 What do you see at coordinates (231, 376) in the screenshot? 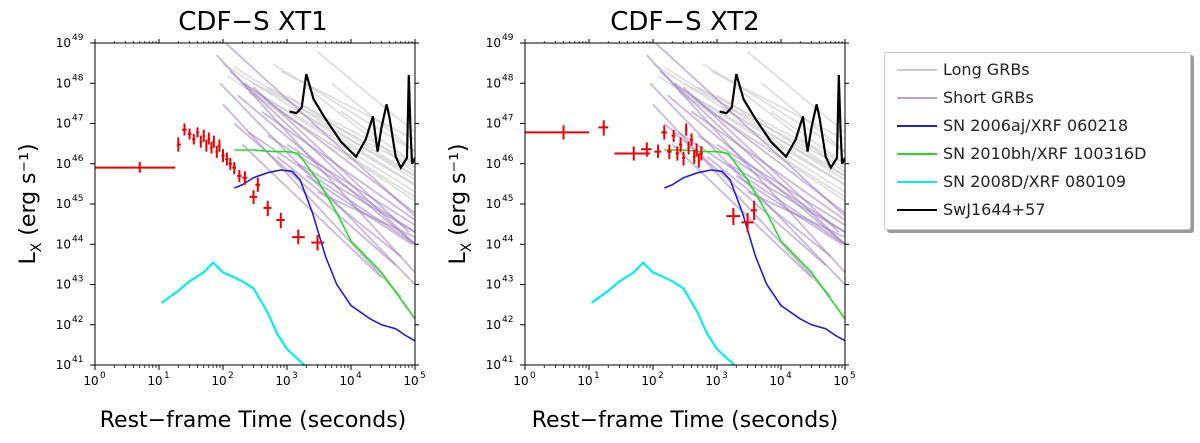
I see `x-tick-exponent: 2` at bounding box center [231, 376].